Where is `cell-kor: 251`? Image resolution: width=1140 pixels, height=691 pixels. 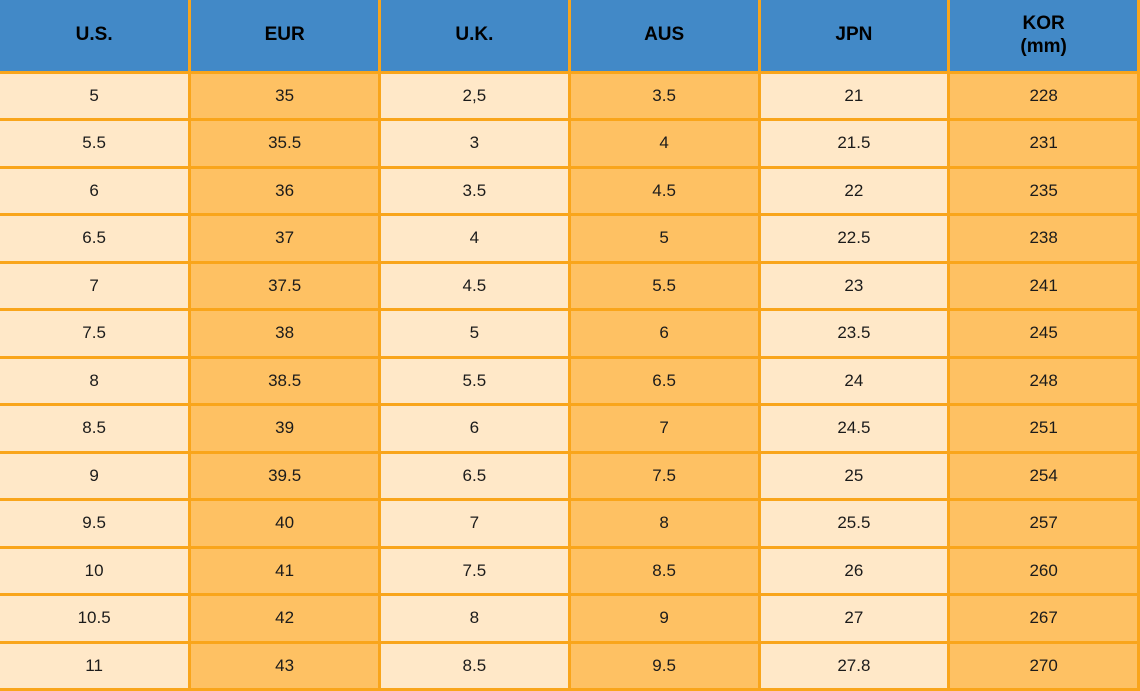
cell-kor: 251 is located at coordinates (1044, 429).